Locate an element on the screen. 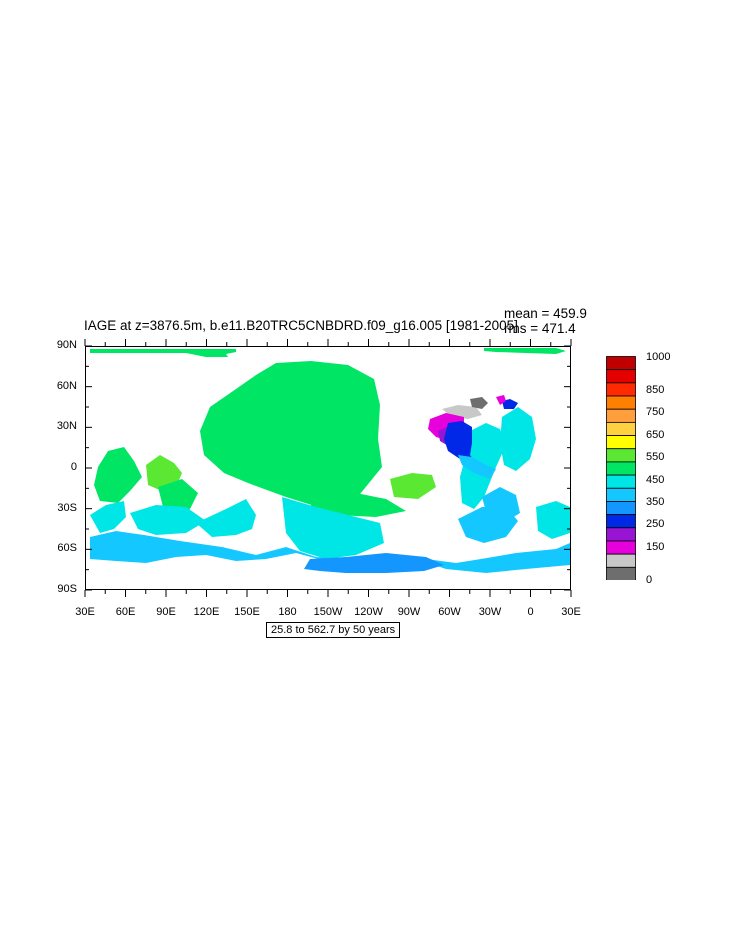 The width and height of the screenshot is (733, 945). lon-tick-label: 120E is located at coordinates (206, 612).